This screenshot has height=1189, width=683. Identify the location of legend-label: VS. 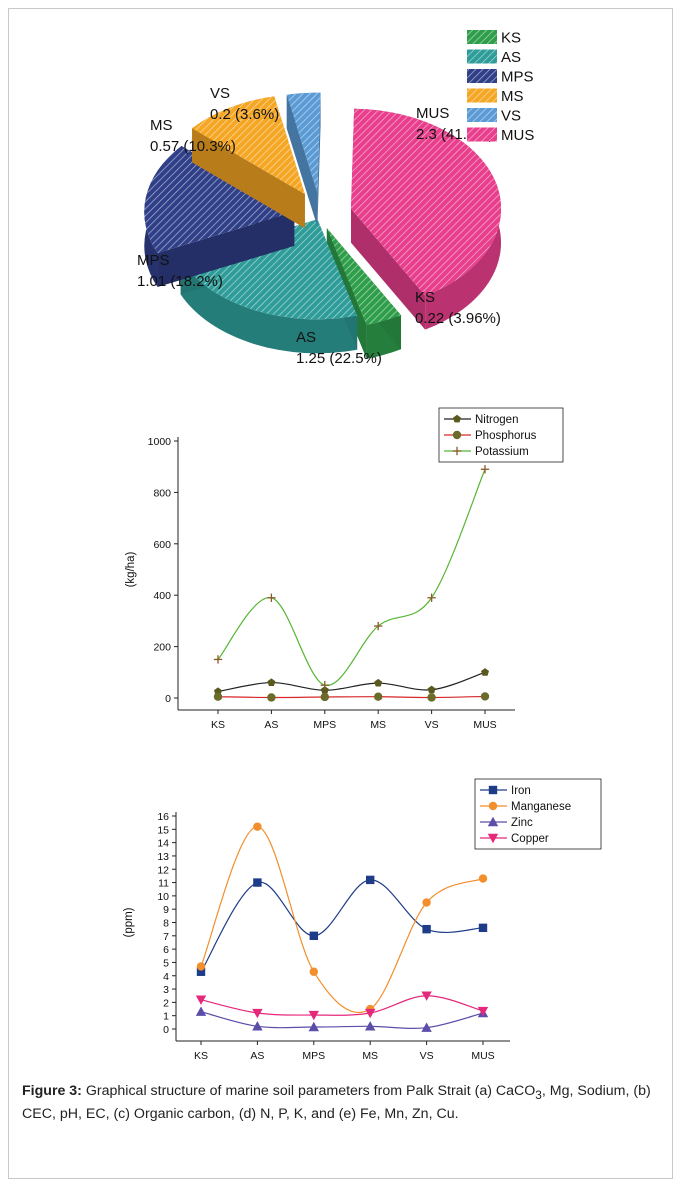
(511, 116).